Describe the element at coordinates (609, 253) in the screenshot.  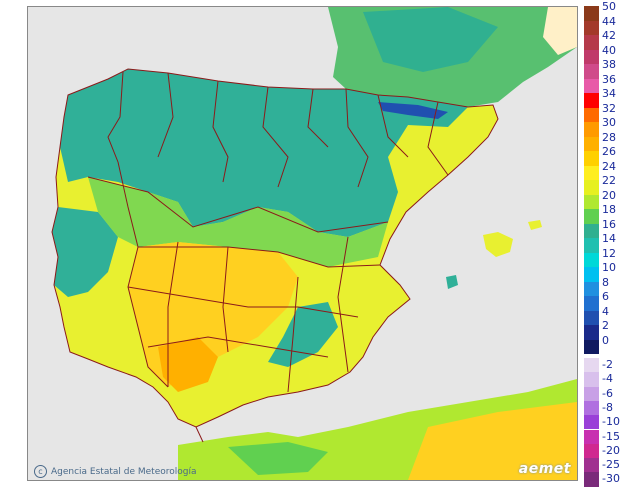
I see `legend-label: 12` at that location.